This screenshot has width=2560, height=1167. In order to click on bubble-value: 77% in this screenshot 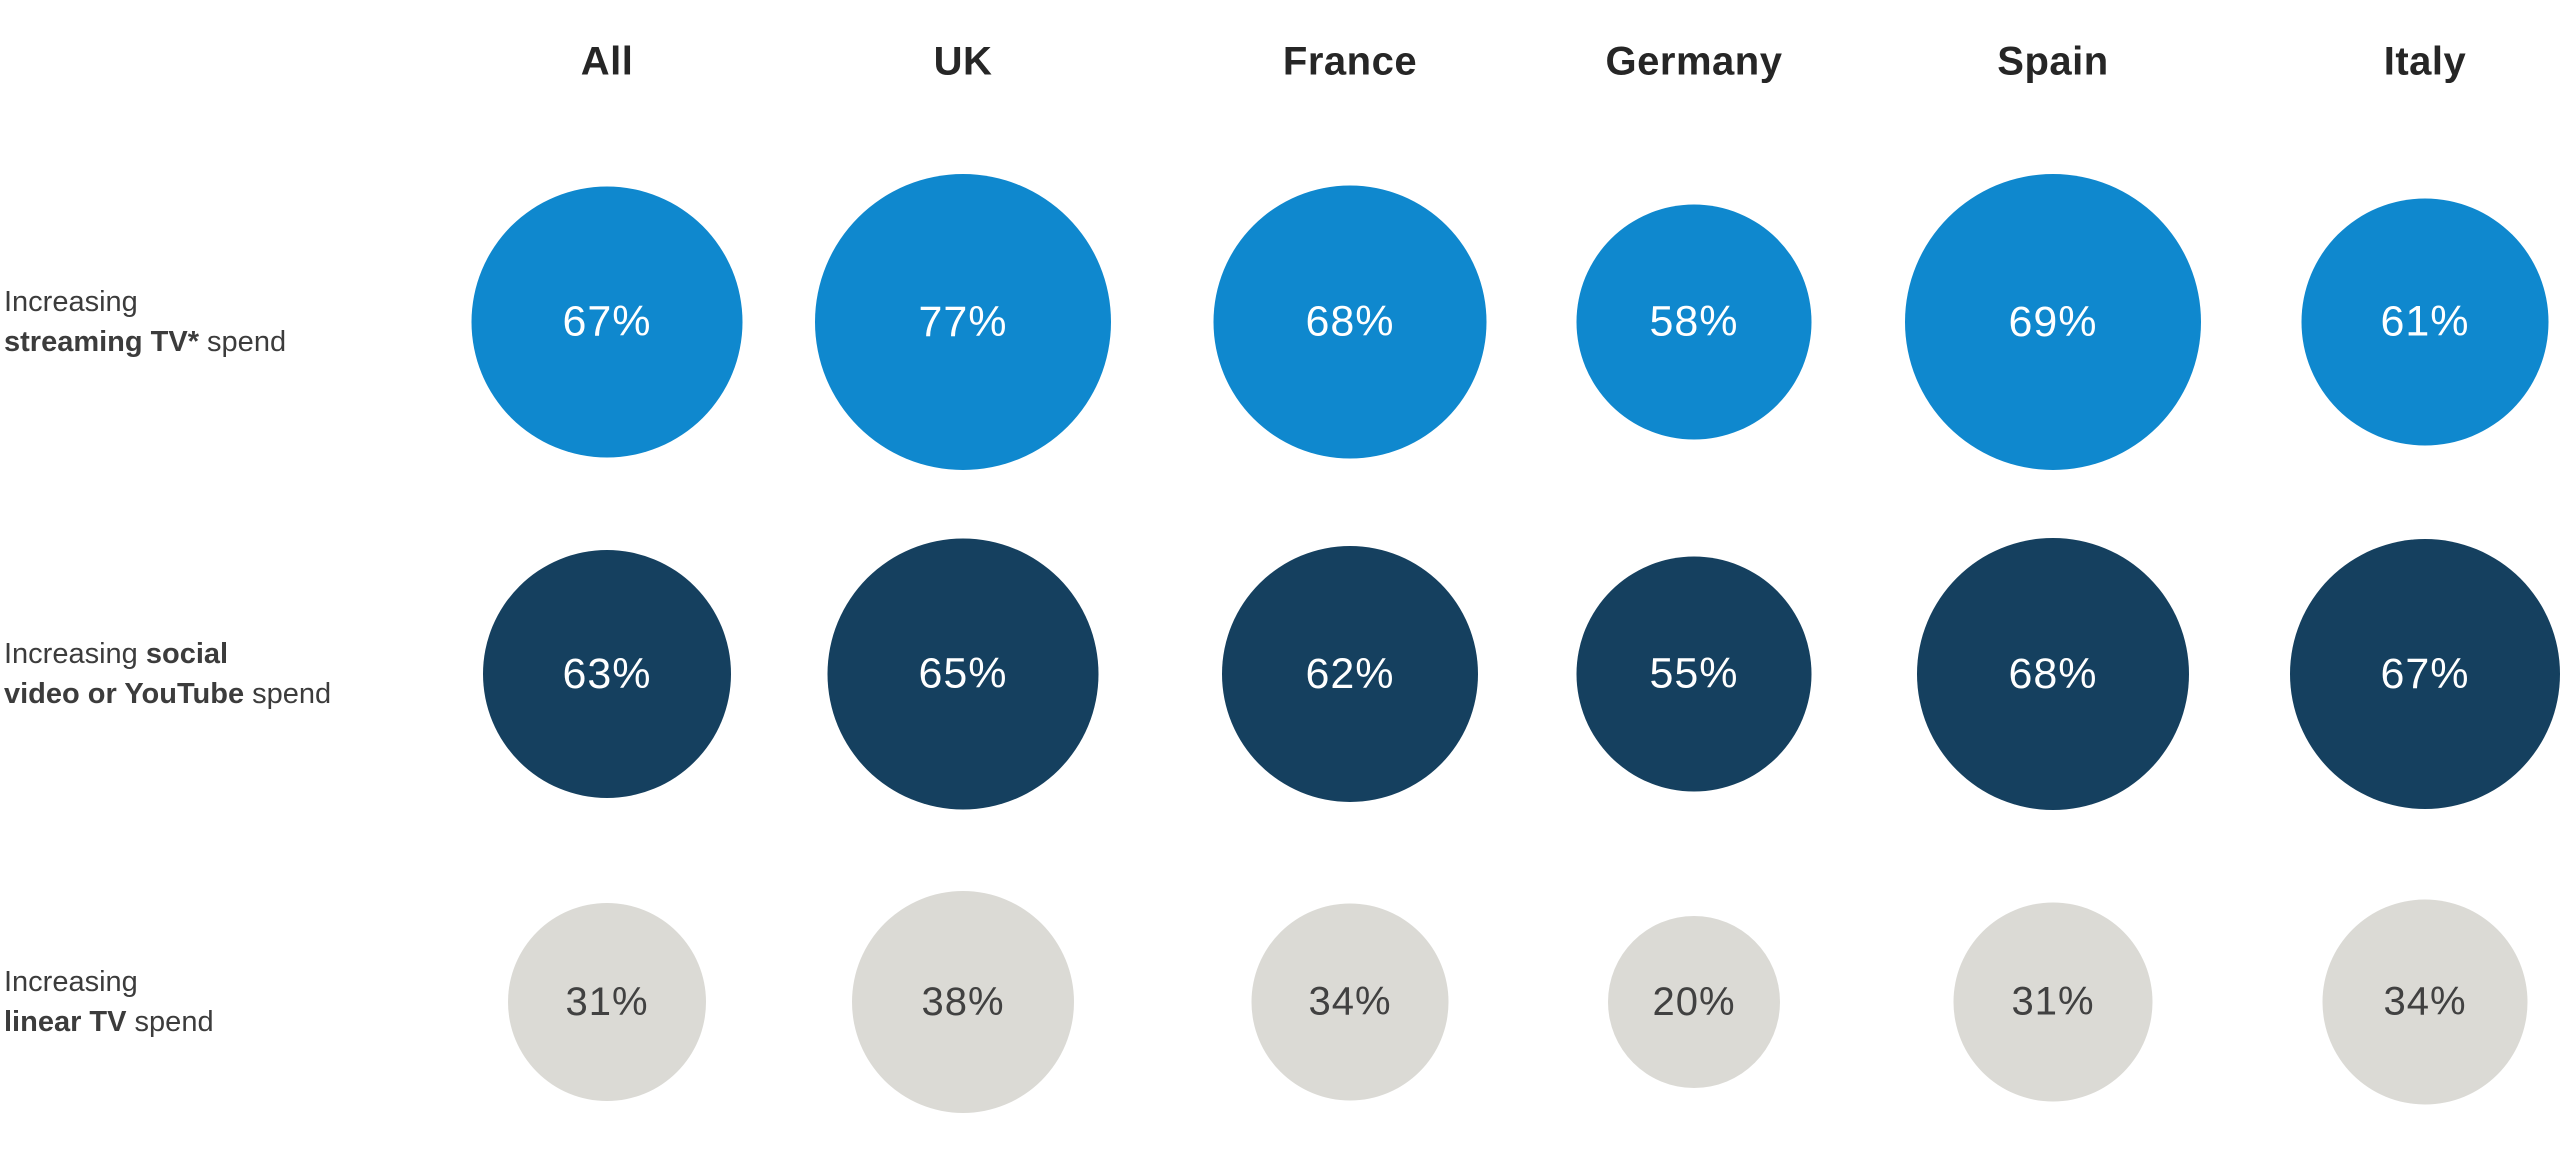, I will do `click(963, 321)`.